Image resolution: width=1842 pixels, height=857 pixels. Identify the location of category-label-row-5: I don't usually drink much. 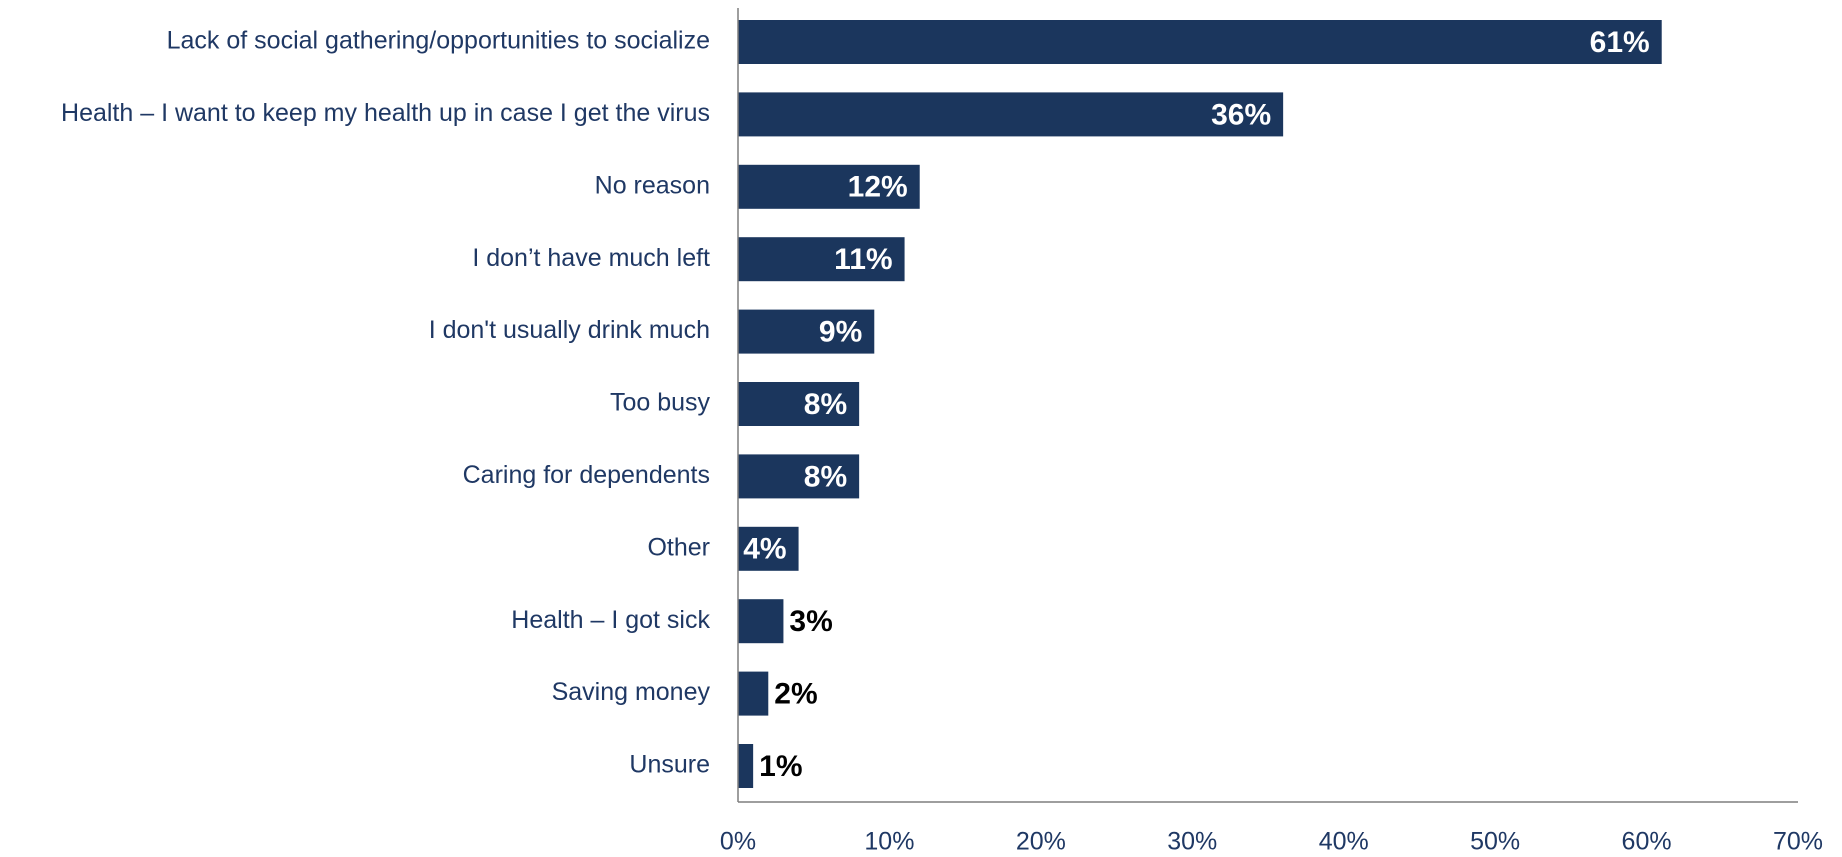
(569, 330).